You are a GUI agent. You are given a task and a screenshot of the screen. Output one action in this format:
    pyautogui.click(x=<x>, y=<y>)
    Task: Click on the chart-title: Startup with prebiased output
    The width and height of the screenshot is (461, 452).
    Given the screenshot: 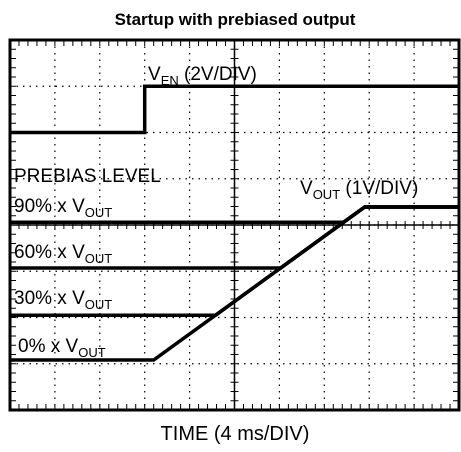 What is the action you would take?
    pyautogui.click(x=235, y=19)
    